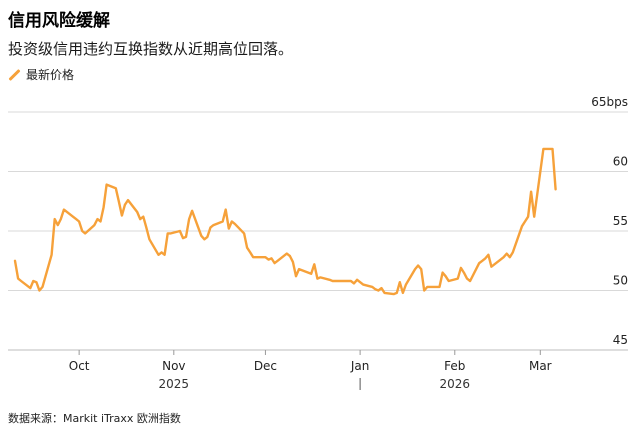  Describe the element at coordinates (310, 370) in the screenshot. I see `x-axis-ticks: Oct Nov Dec Jan Feb Mar 2025 2026` at that location.